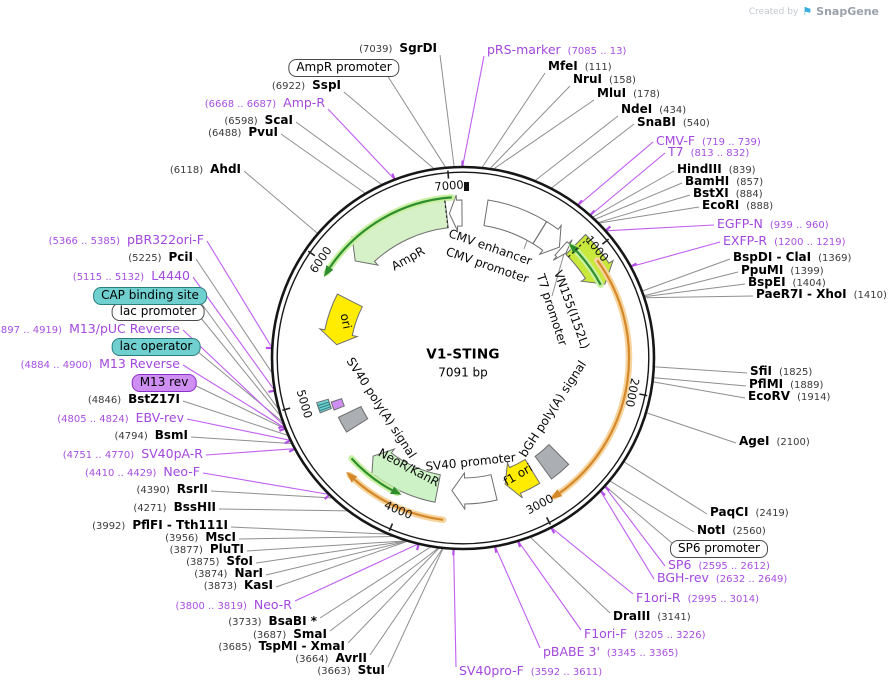 The height and width of the screenshot is (688, 888). I want to click on leader-line-cap-binding-site, so click(237, 353).